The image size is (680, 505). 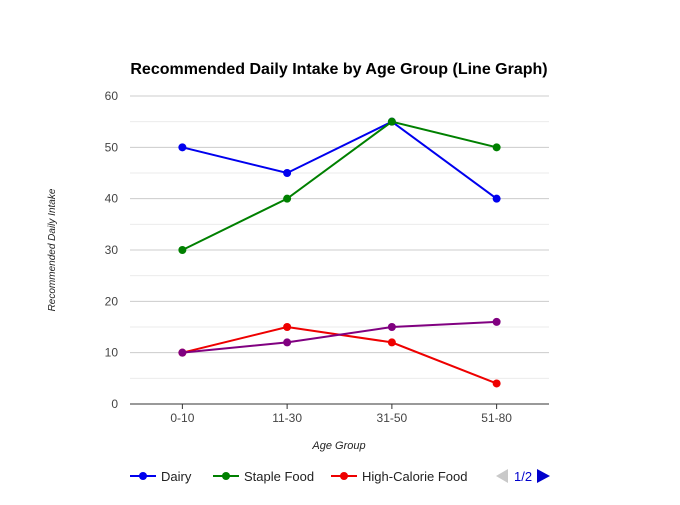 I want to click on x-tick-label: 0-10, so click(x=182, y=418).